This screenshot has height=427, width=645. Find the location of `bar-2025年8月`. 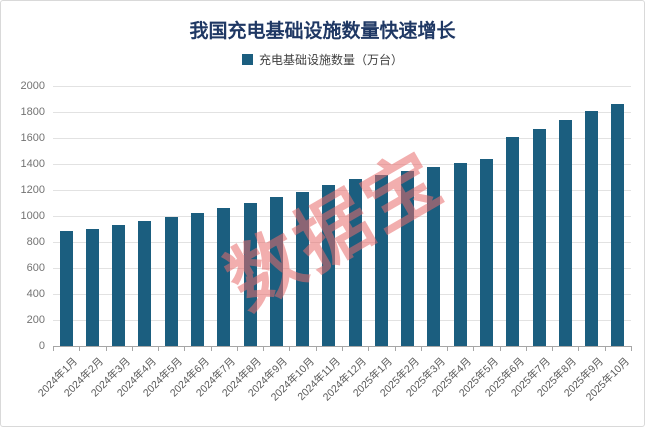

bar-2025年8月 is located at coordinates (565, 233).